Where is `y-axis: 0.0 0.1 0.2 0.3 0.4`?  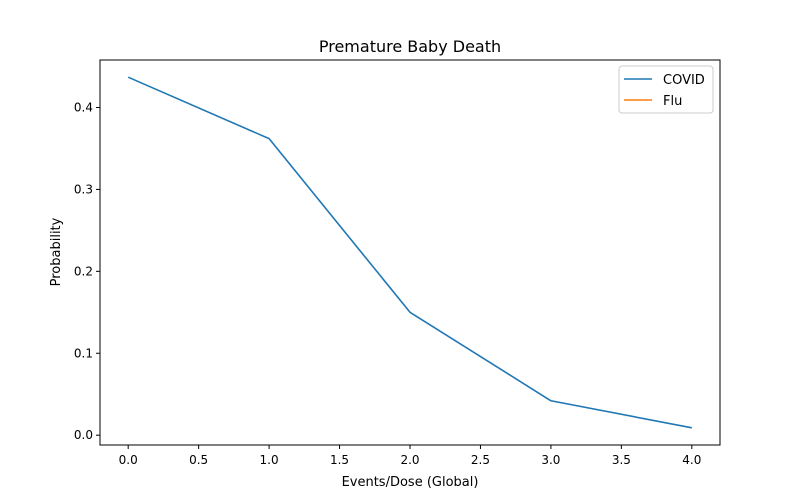
y-axis: 0.0 0.1 0.2 0.3 0.4 is located at coordinates (87, 271).